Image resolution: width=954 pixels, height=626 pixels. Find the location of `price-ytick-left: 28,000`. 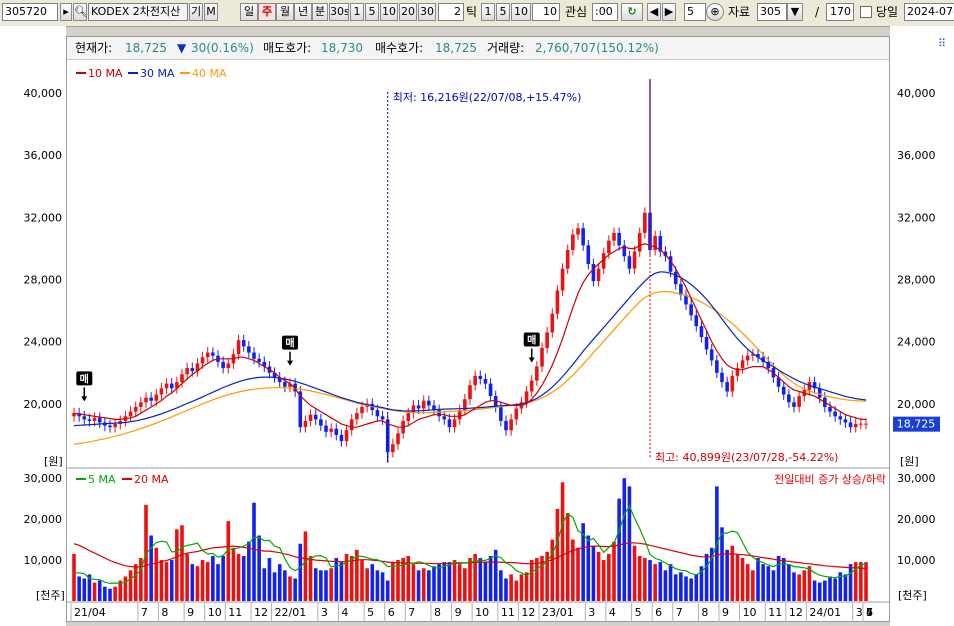

price-ytick-left: 28,000 is located at coordinates (43, 280).